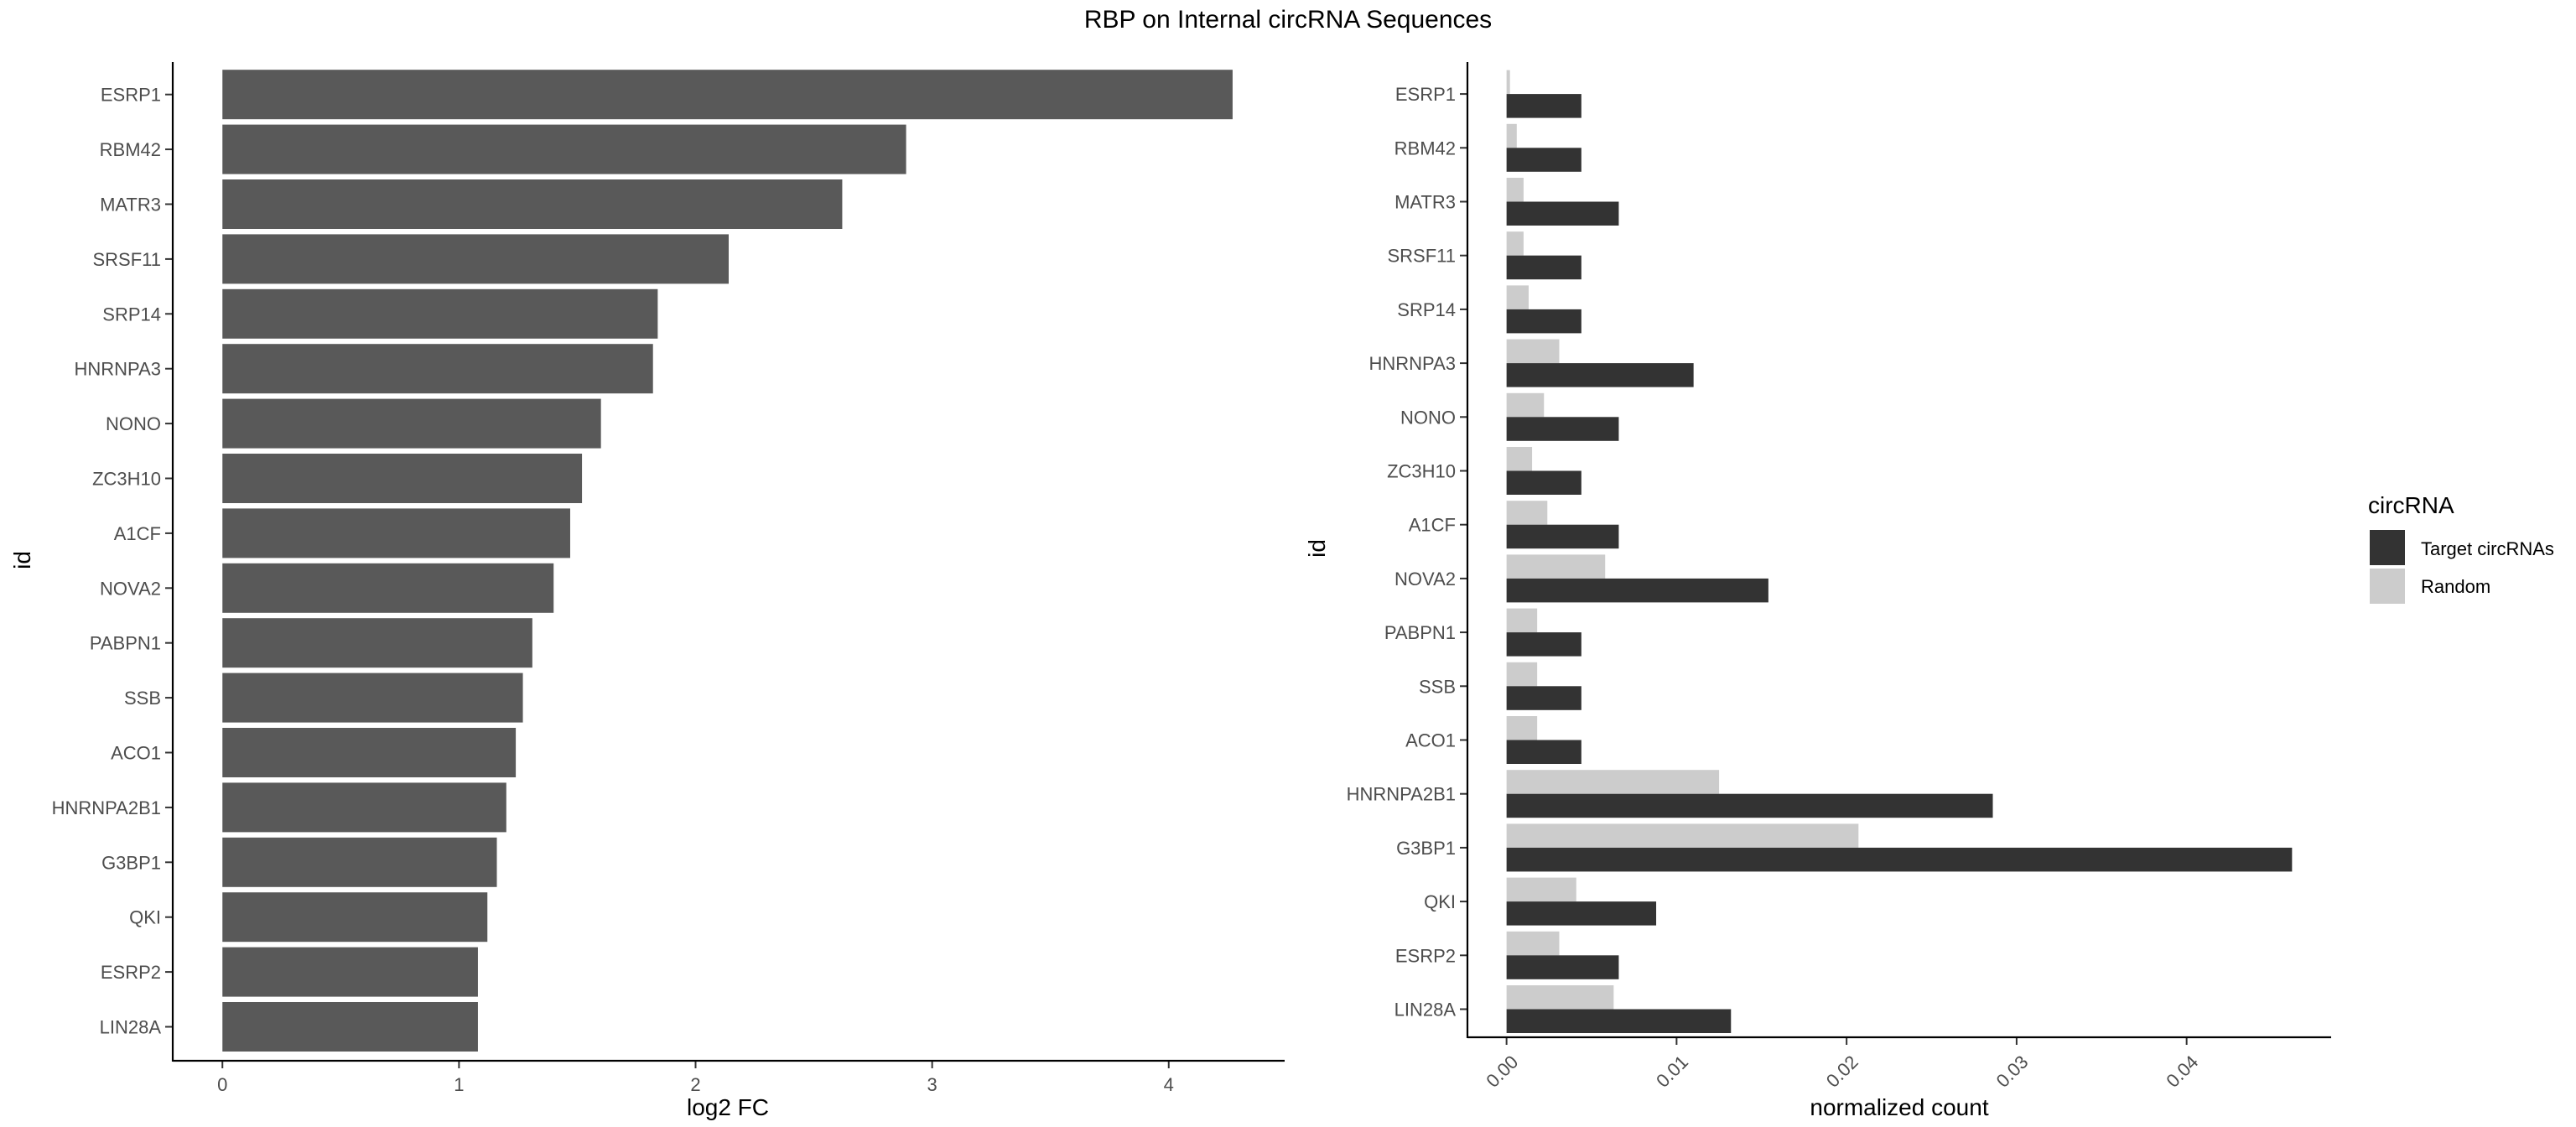 This screenshot has width=2576, height=1127. What do you see at coordinates (728, 1107) in the screenshot?
I see `log2fc-x-axis-title: log2 FC` at bounding box center [728, 1107].